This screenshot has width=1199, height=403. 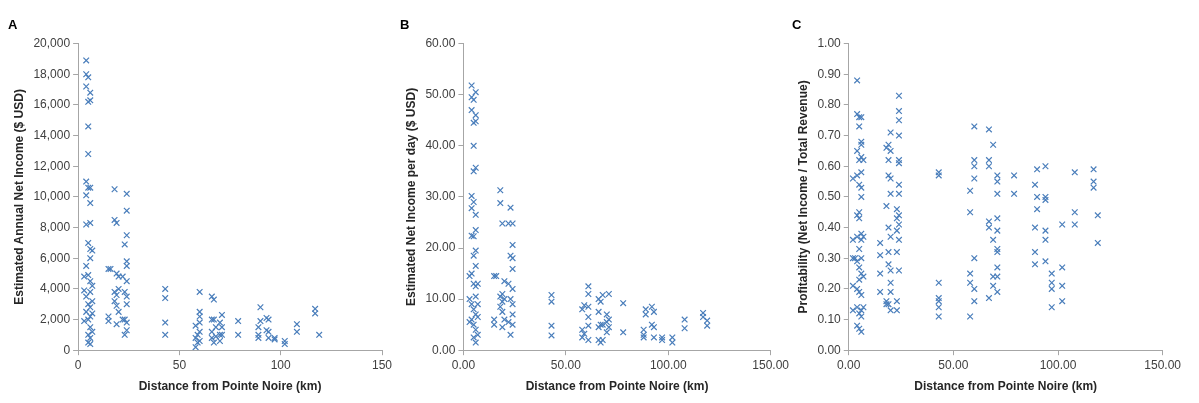 What do you see at coordinates (829, 318) in the screenshot?
I see `y-tick-label: 0.10` at bounding box center [829, 318].